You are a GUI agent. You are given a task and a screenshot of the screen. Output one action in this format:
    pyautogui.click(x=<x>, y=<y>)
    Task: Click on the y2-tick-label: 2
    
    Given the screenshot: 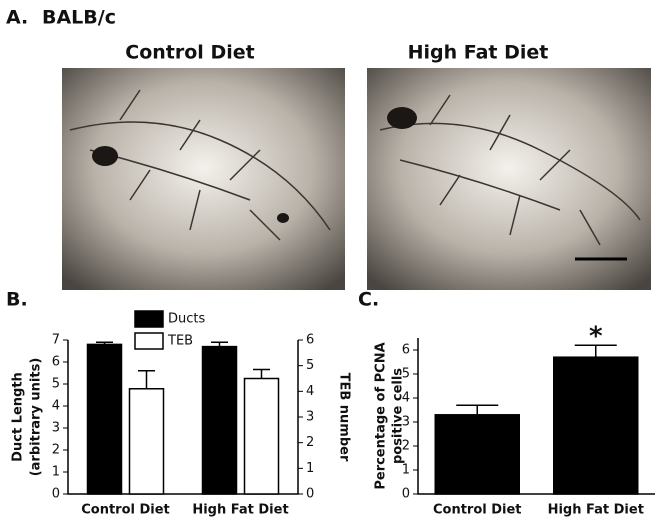 What is the action you would take?
    pyautogui.click(x=310, y=442)
    